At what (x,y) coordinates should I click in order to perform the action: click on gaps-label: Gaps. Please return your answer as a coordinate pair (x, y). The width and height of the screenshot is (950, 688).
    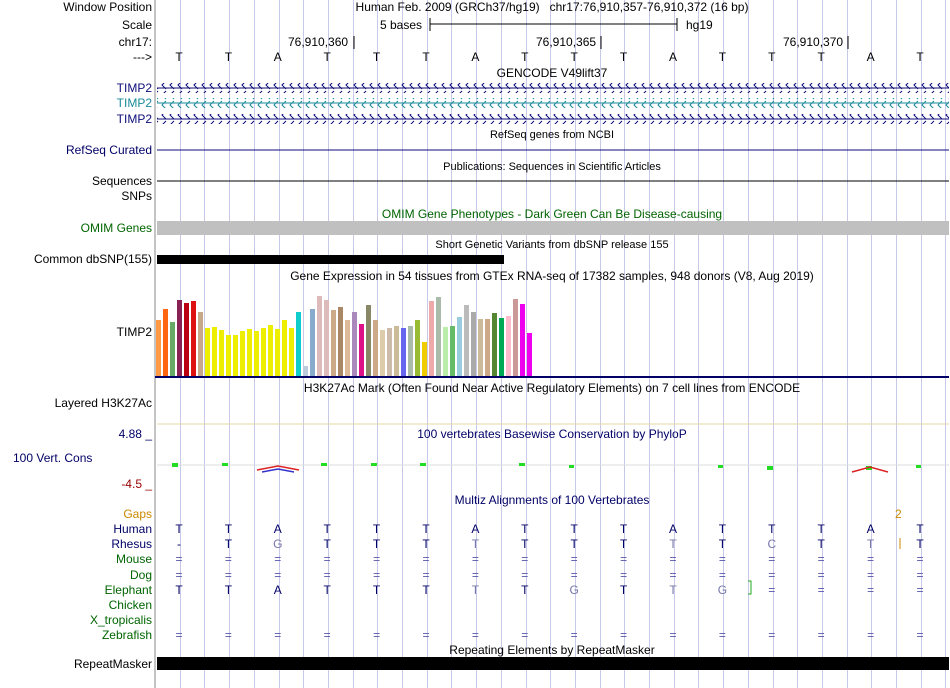
    Looking at the image, I should click on (137, 514).